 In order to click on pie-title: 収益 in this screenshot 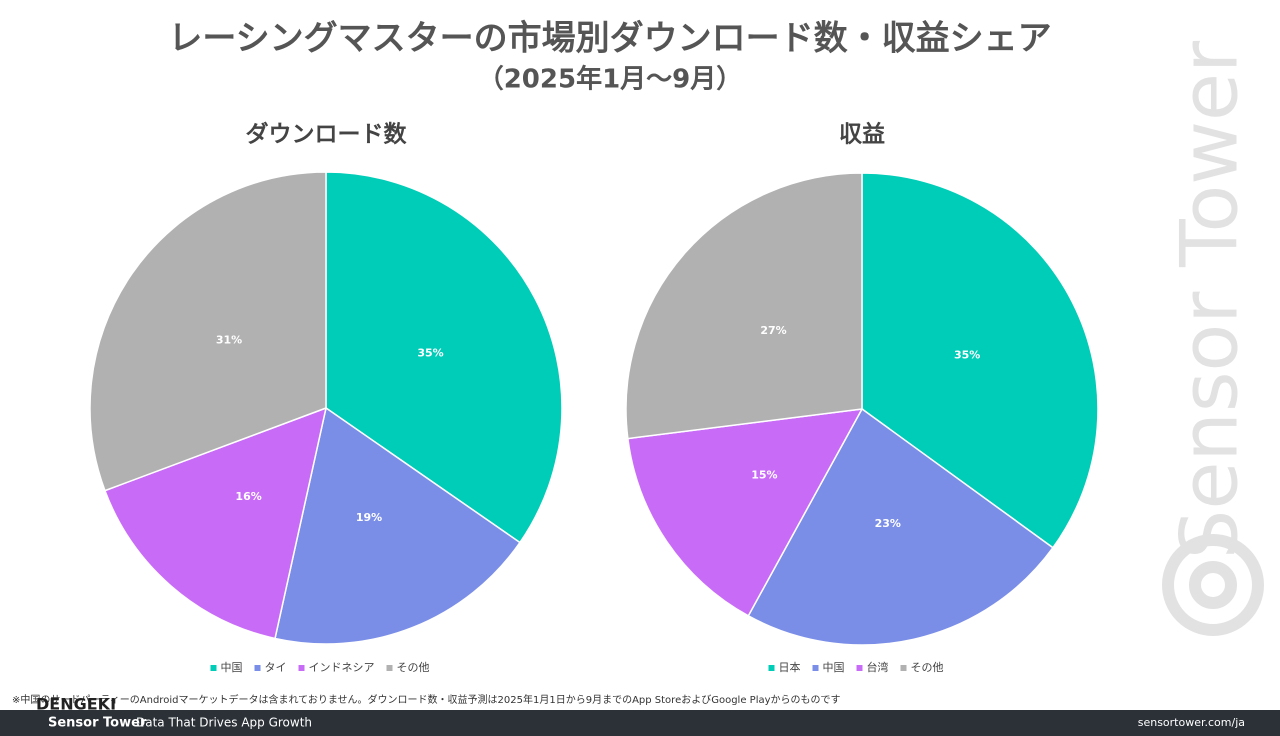, I will do `click(862, 134)`.